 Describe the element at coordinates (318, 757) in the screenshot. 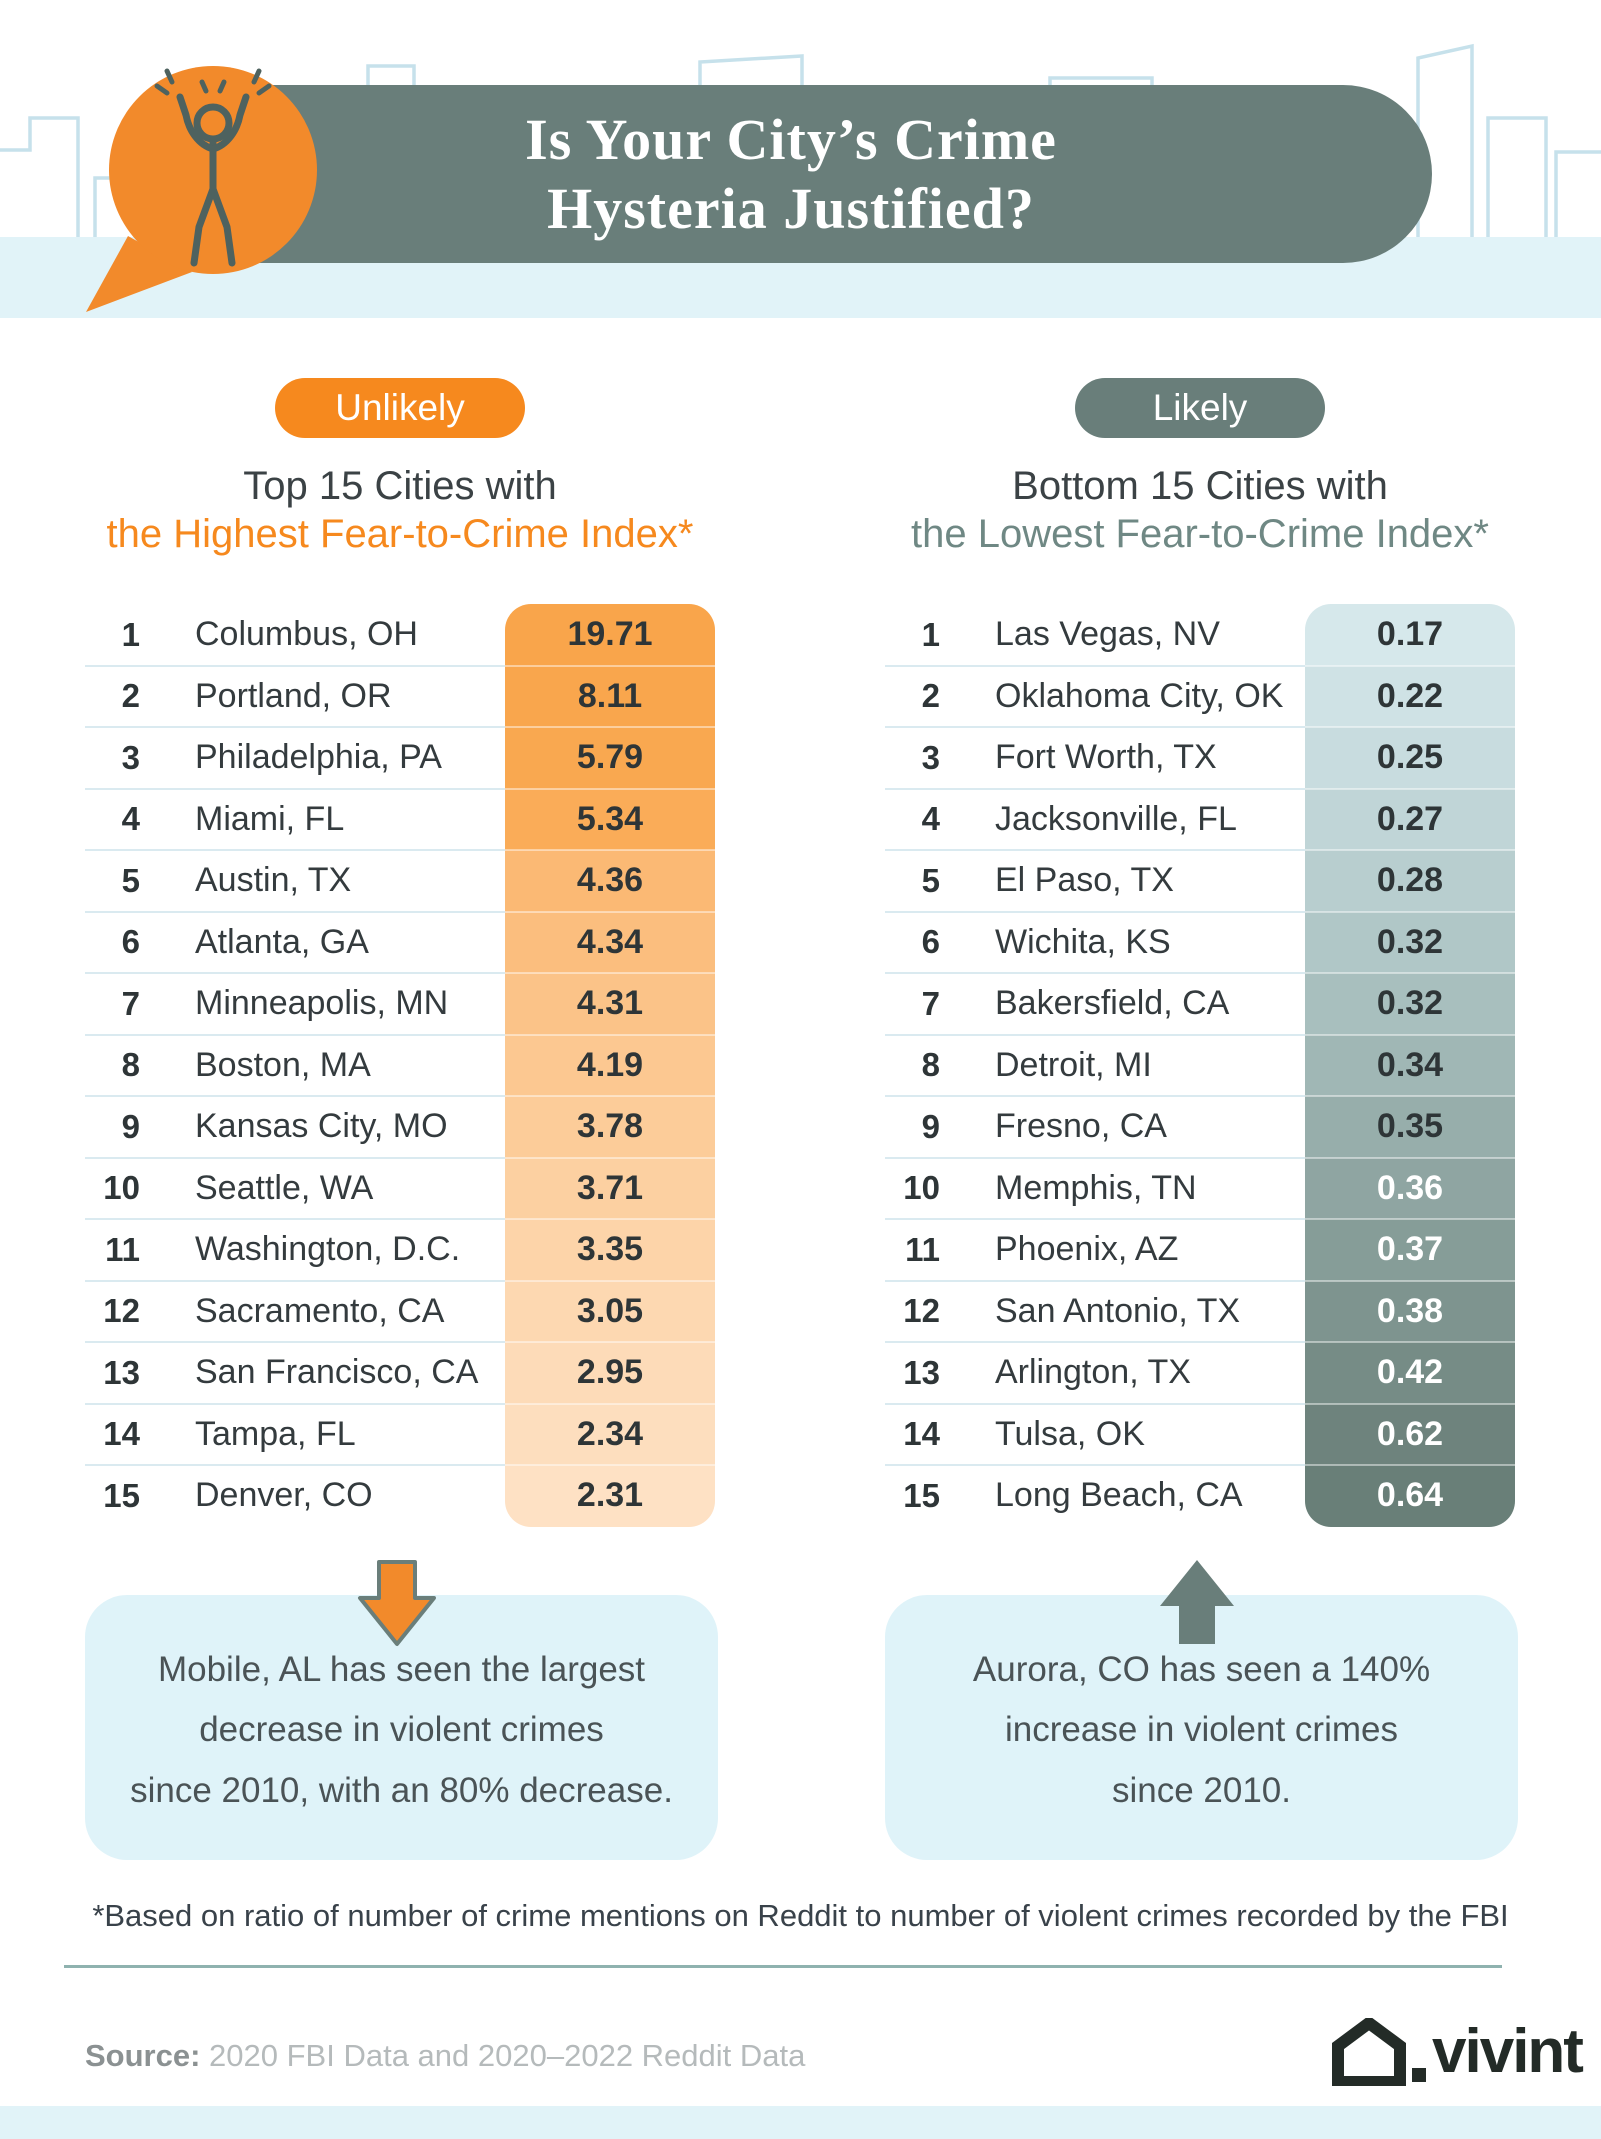

I see `city-cell: Philadelphia, PA` at that location.